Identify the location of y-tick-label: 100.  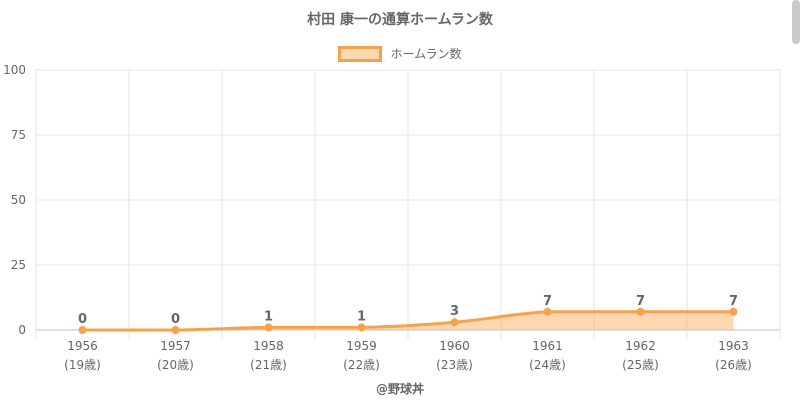
(14, 70).